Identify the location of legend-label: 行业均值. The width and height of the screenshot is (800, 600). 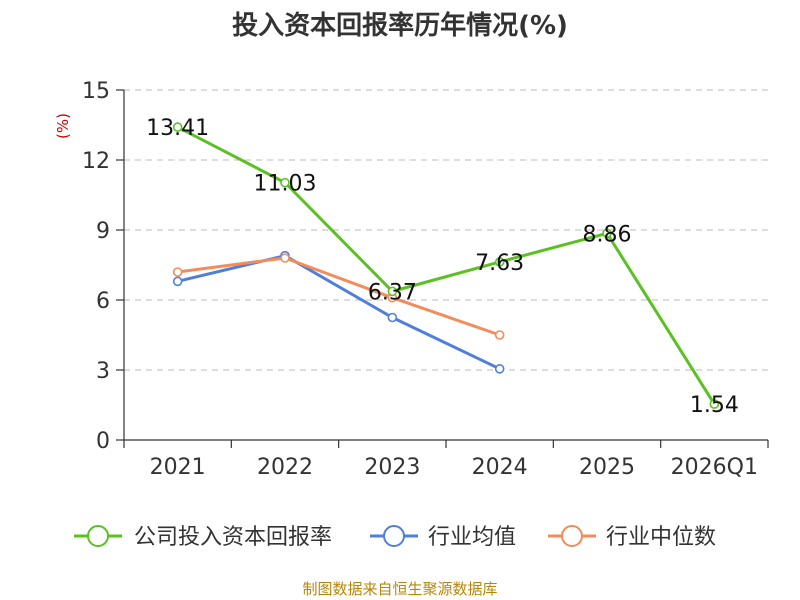
(472, 537).